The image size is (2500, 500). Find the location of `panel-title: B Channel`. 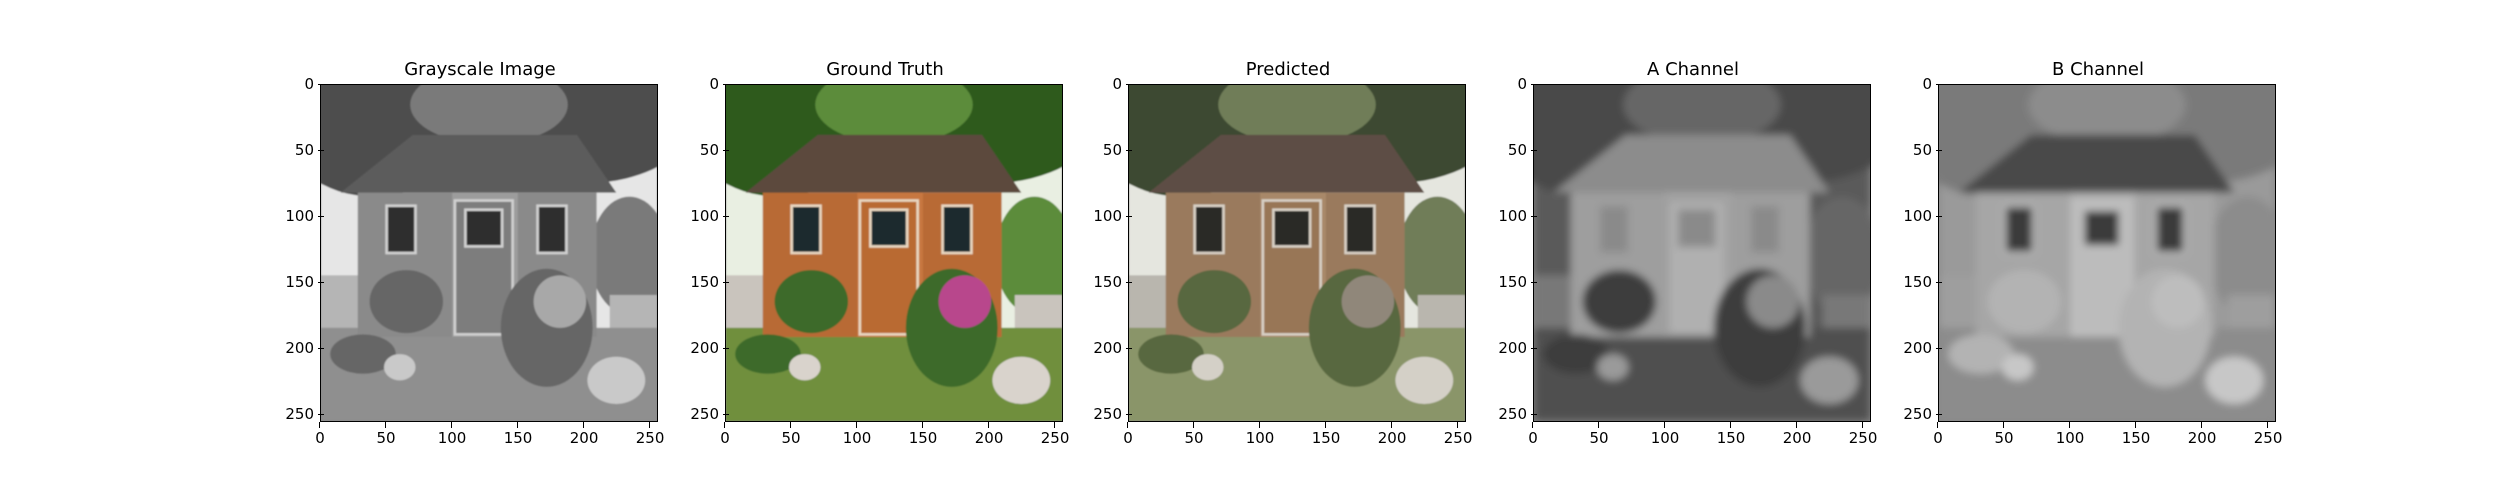

panel-title: B Channel is located at coordinates (2098, 69).